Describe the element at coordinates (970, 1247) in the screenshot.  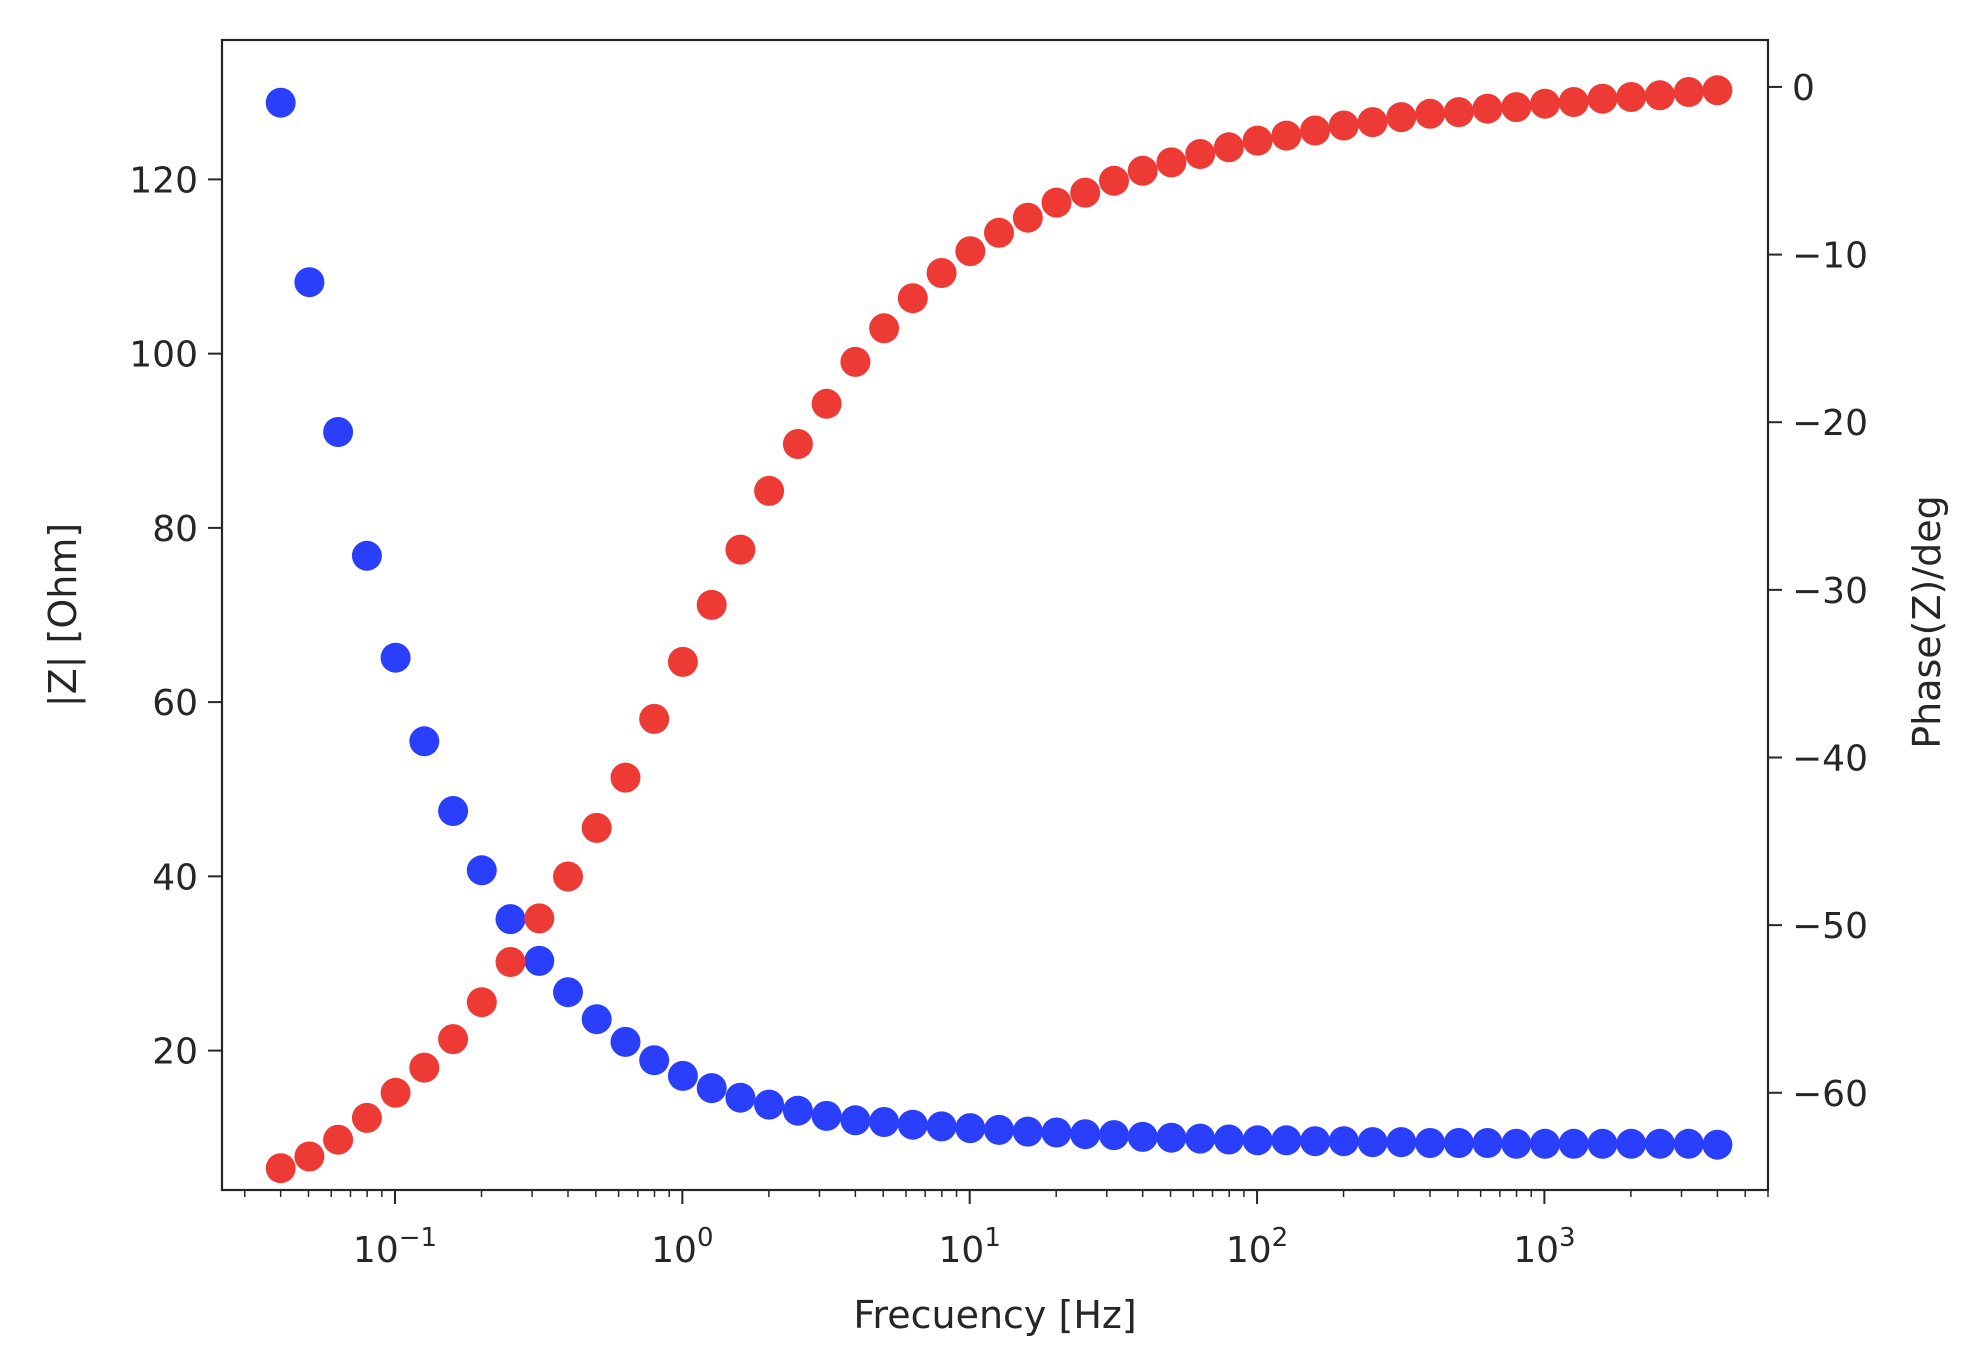
I see `x-tick-label: 10¹` at that location.